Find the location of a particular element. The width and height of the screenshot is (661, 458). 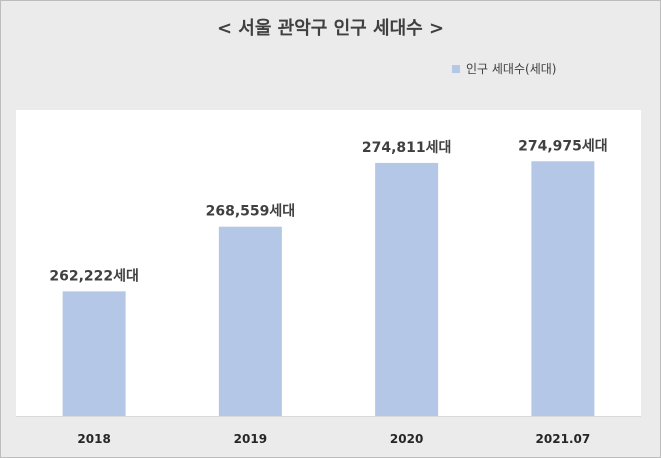

x-tick-label-2018: 2018 is located at coordinates (93, 439).